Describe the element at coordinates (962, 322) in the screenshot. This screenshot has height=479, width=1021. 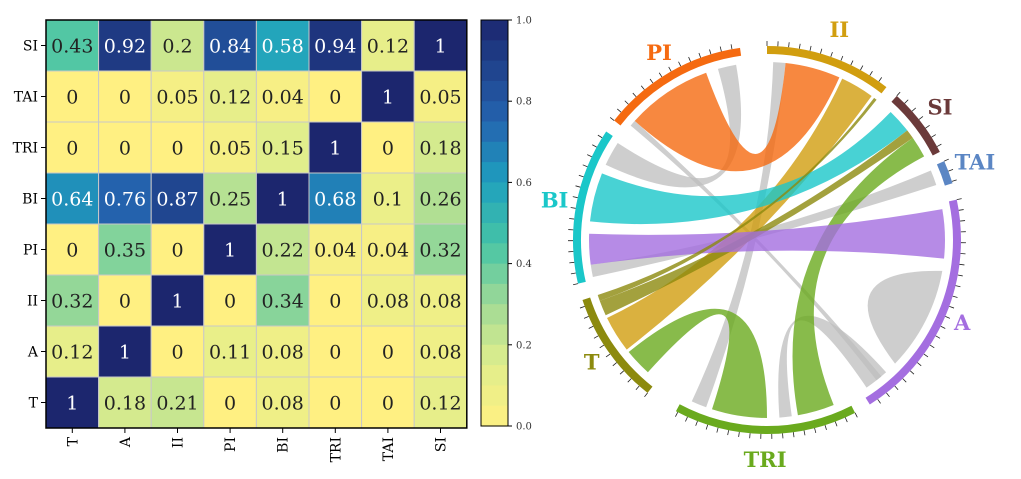
I see `chord-group-label: A` at that location.